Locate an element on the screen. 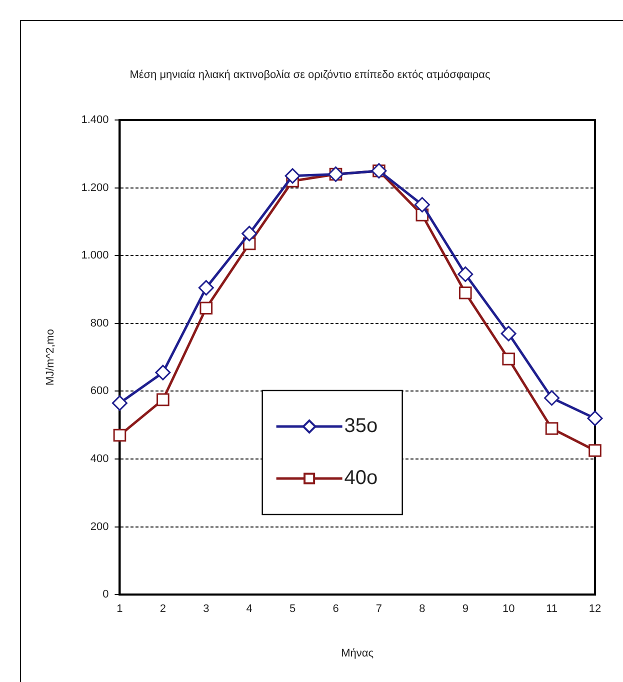  y-tick-label: 1.200 is located at coordinates (95, 188).